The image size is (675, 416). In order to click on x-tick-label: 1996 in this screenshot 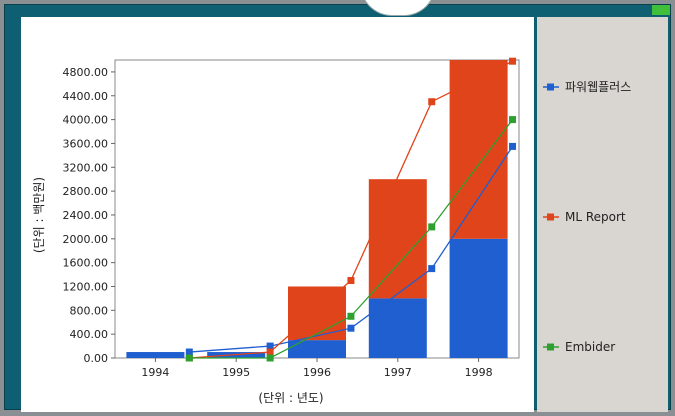, I will do `click(317, 372)`.